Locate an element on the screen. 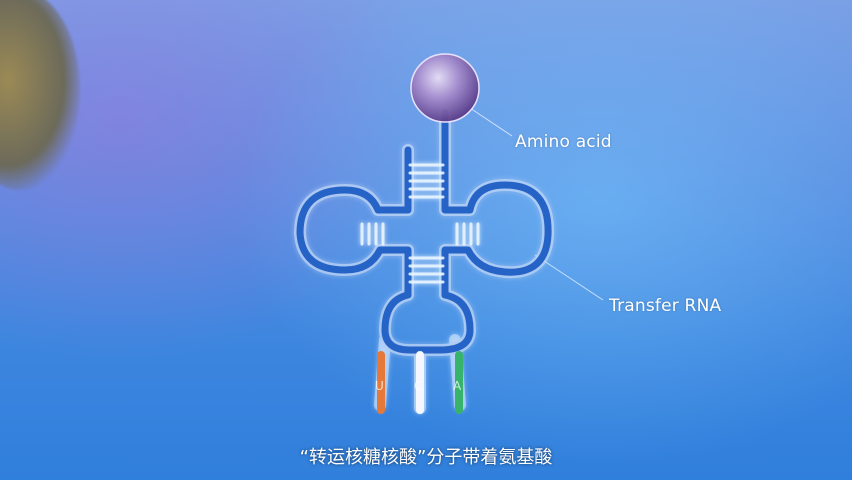 This screenshot has width=852, height=480. anticodon-base-c: C is located at coordinates (418, 386).